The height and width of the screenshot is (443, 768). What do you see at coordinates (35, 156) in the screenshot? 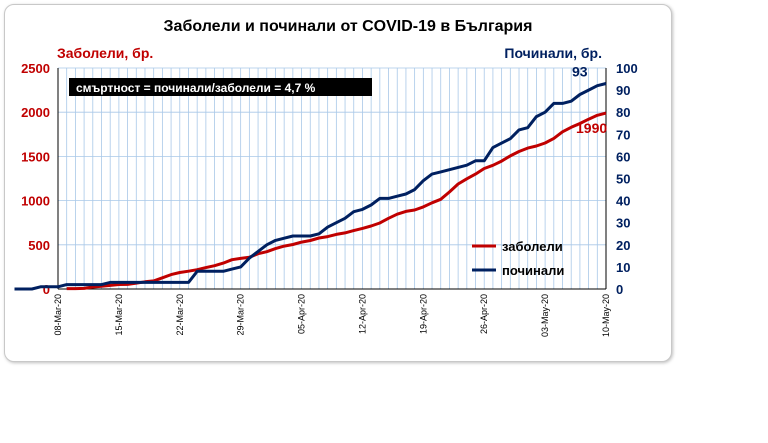
I see `y-left-tick-label: 1500` at bounding box center [35, 156].